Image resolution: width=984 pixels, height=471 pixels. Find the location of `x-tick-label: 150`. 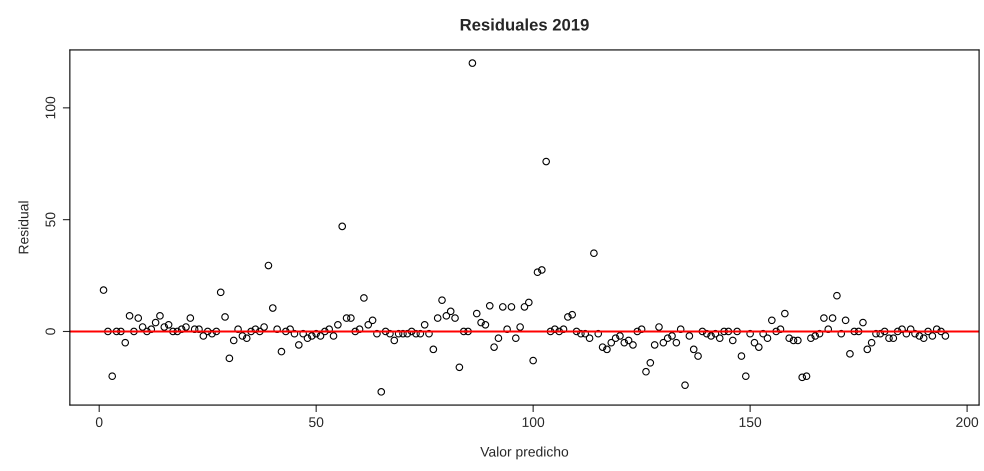

x-tick-label: 150 is located at coordinates (751, 422).